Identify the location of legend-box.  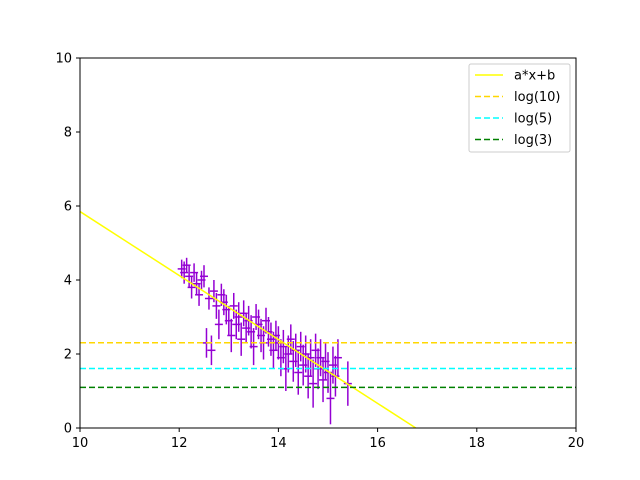
(519, 108).